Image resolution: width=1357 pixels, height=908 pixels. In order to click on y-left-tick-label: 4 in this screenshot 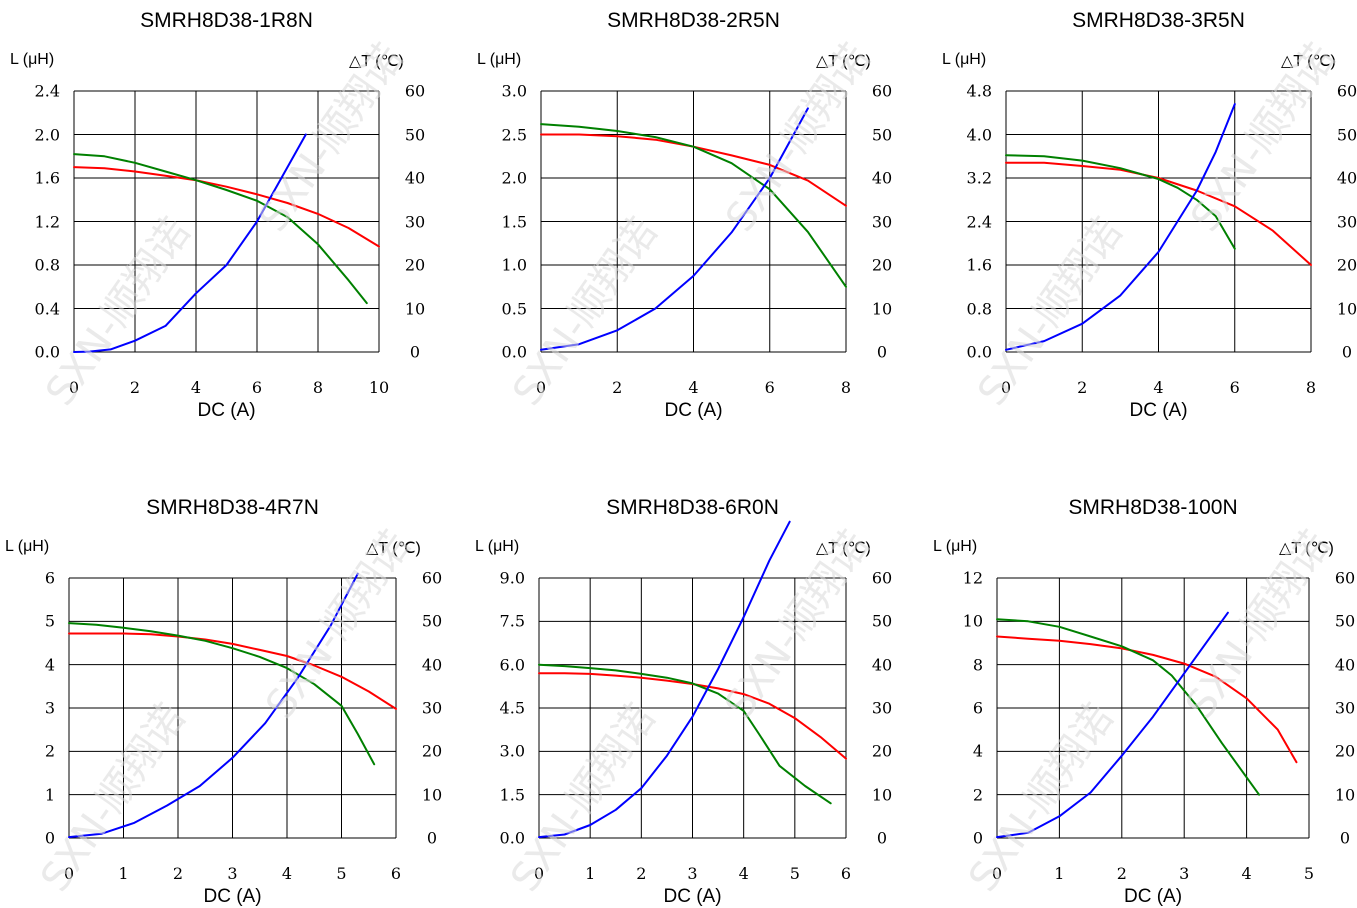, I will do `click(977, 751)`.